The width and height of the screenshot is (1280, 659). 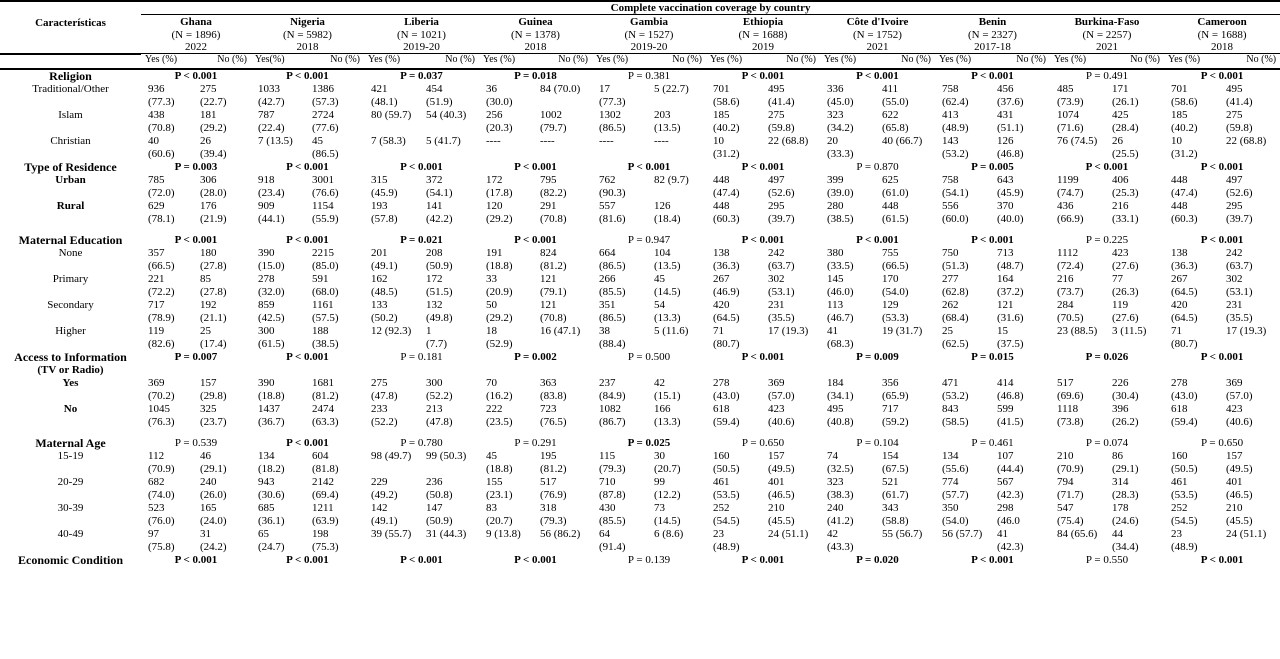 What do you see at coordinates (955, 421) in the screenshot?
I see `yes-cell: (58.5)` at bounding box center [955, 421].